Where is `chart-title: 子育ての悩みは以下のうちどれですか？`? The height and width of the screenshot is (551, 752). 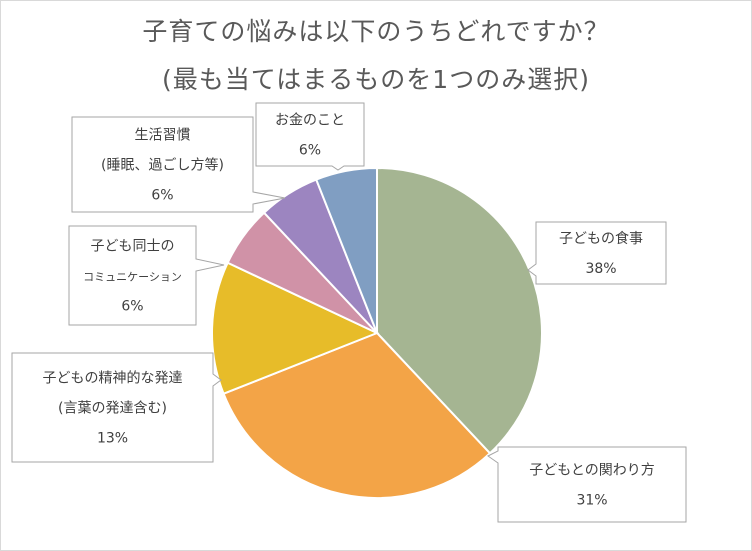
chart-title: 子育ての悩みは以下のうちどれですか？ is located at coordinates (376, 31).